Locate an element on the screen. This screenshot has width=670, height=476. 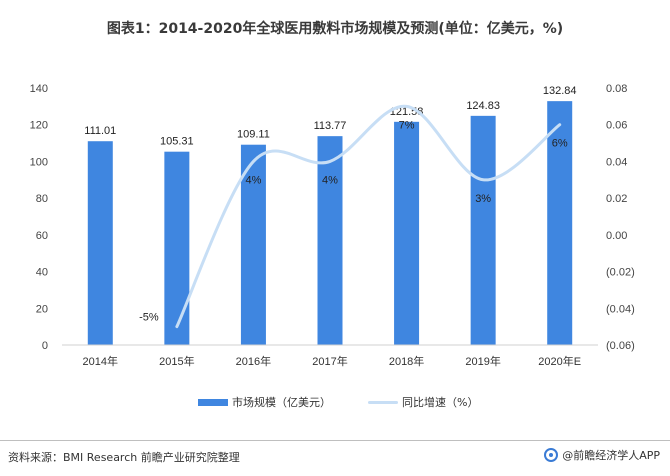
right-axis-tick-label: 0.02 is located at coordinates (616, 199).